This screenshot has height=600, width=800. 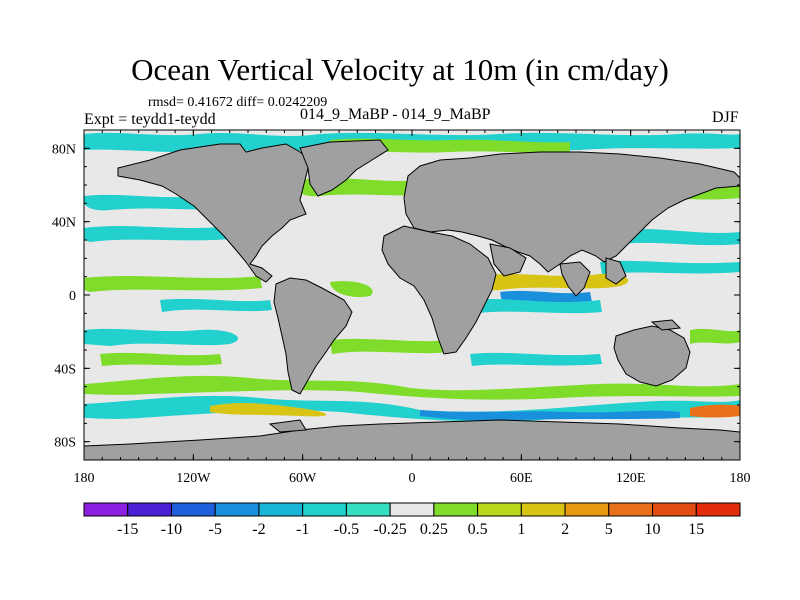 I want to click on land-southeast-asia, so click(x=616, y=271).